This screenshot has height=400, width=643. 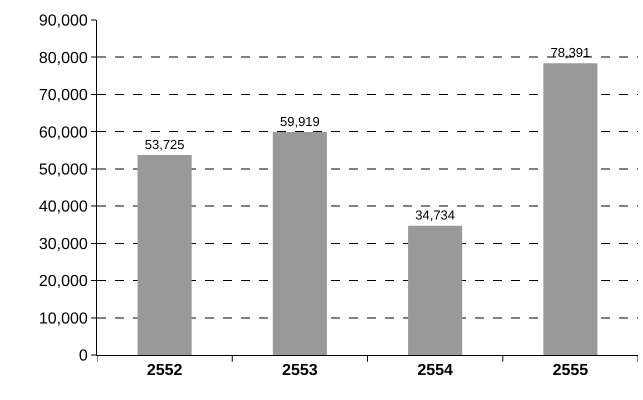 I want to click on y-tick-label: 90,000, so click(x=63, y=21).